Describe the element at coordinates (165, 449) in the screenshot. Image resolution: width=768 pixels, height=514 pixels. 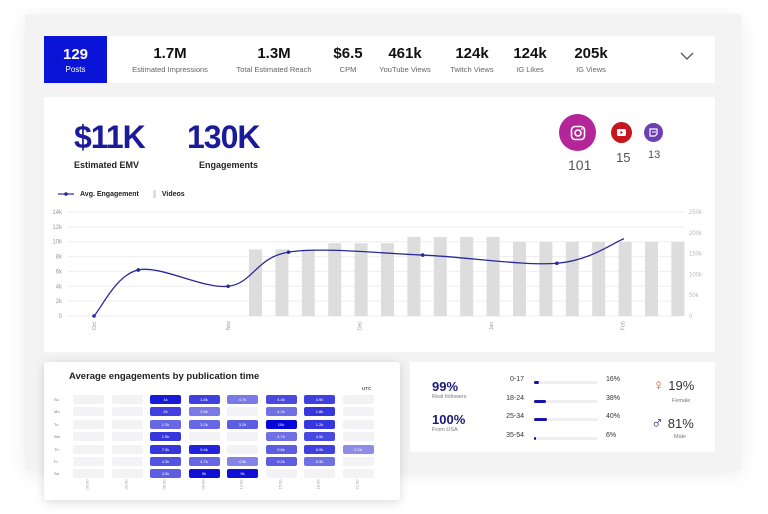
I see `heatmap-cell: 7.5k` at that location.